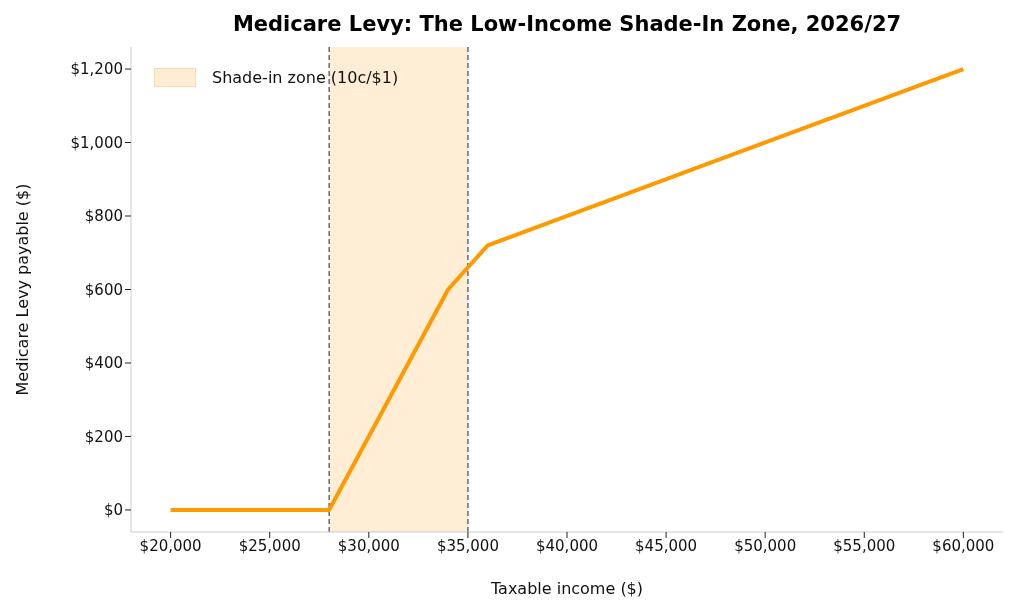 This screenshot has height=610, width=1021. Describe the element at coordinates (666, 545) in the screenshot. I see `x-tick-label: $45,000` at that location.